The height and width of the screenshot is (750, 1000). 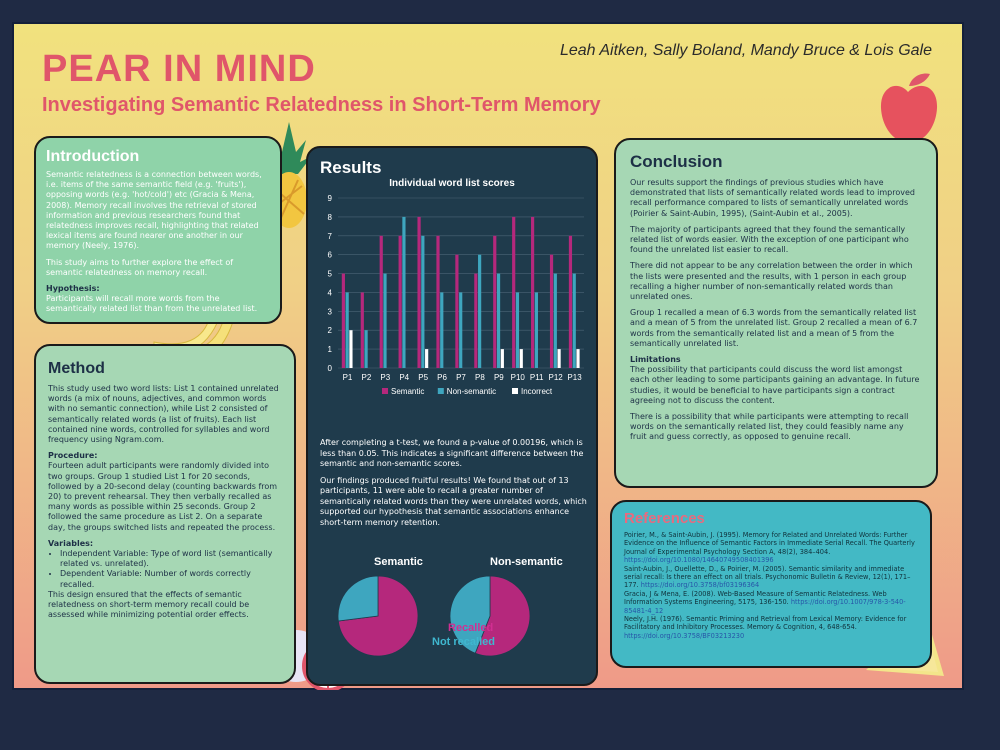 I want to click on bar-incorrect-p5, so click(x=427, y=358).